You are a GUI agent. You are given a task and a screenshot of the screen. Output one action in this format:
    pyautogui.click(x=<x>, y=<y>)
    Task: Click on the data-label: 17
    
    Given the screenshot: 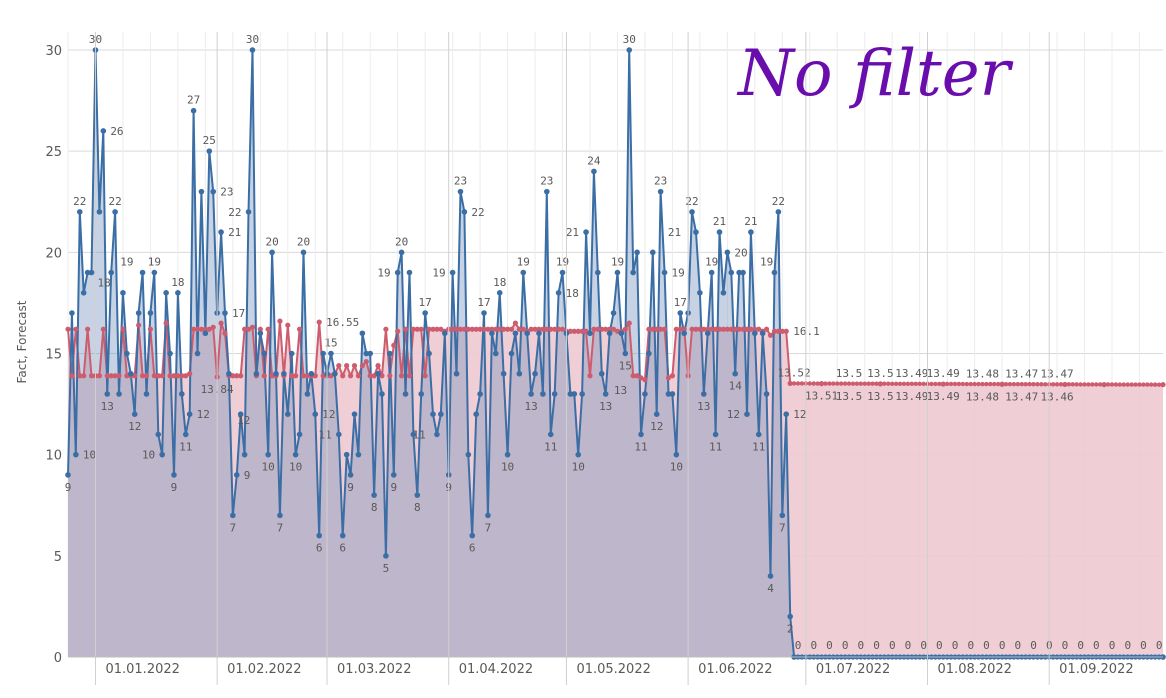 What is the action you would take?
    pyautogui.click(x=238, y=313)
    